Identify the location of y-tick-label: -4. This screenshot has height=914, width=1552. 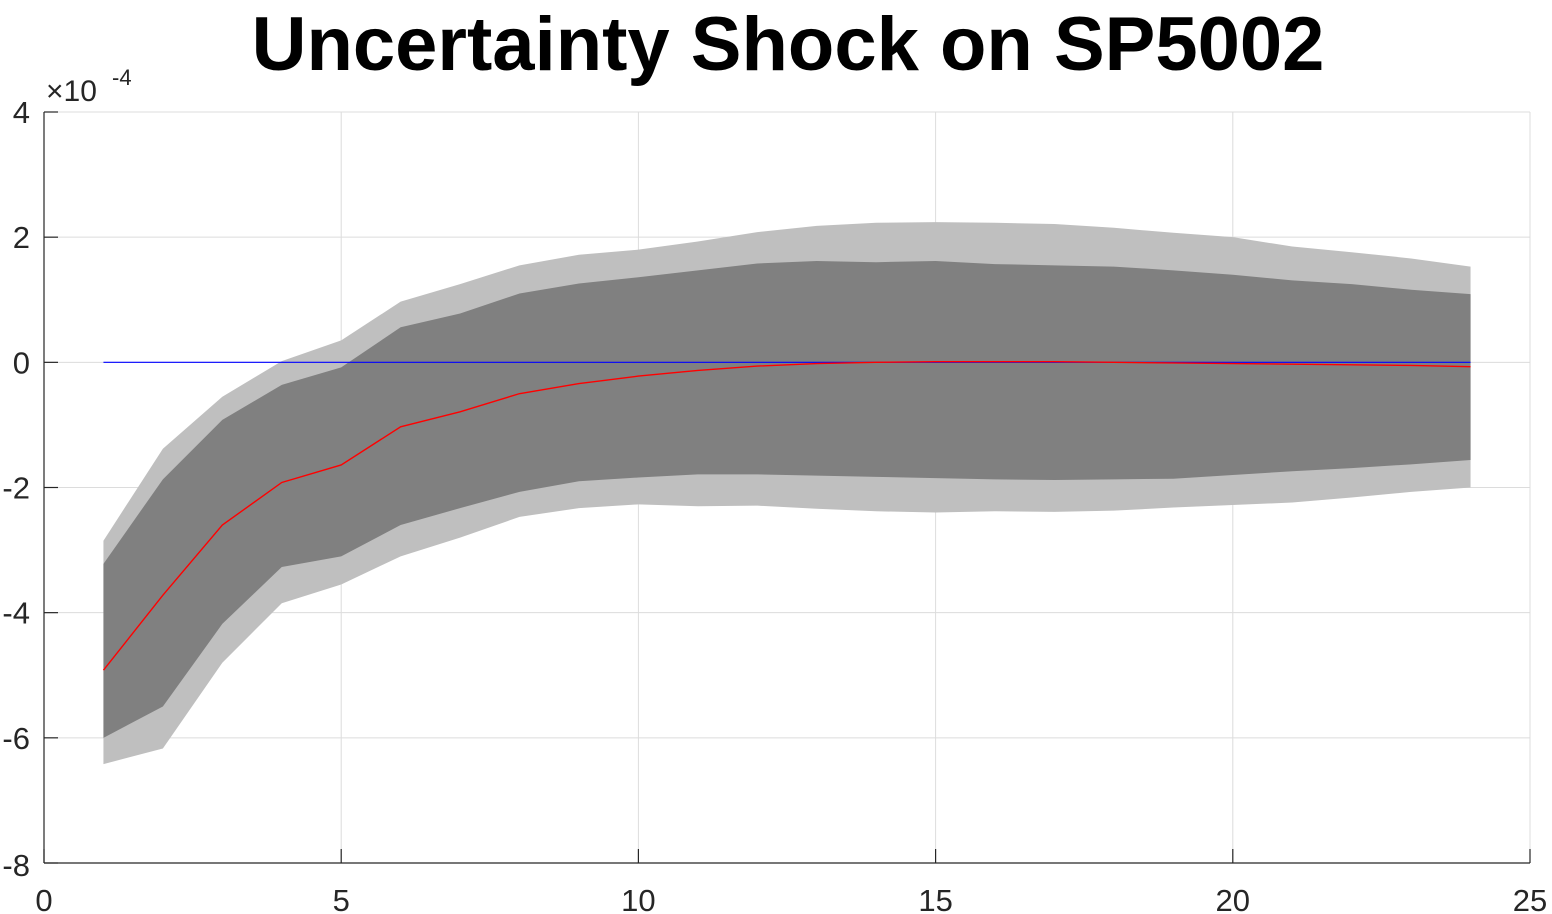
(16, 613).